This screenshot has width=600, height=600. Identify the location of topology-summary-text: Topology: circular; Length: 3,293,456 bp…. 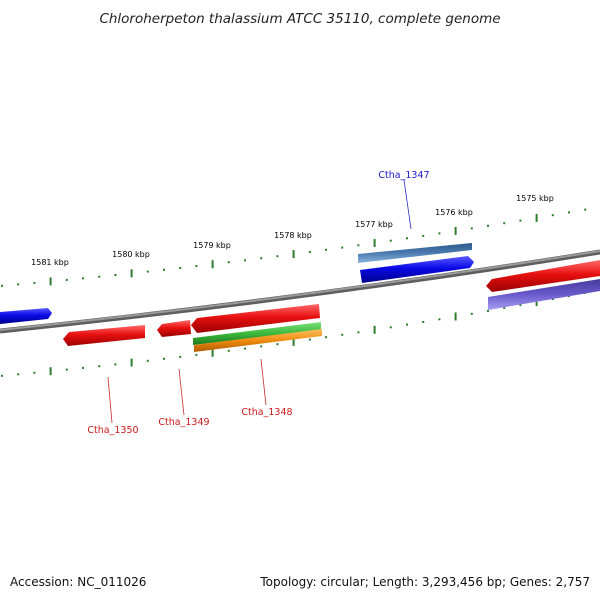
(424, 582).